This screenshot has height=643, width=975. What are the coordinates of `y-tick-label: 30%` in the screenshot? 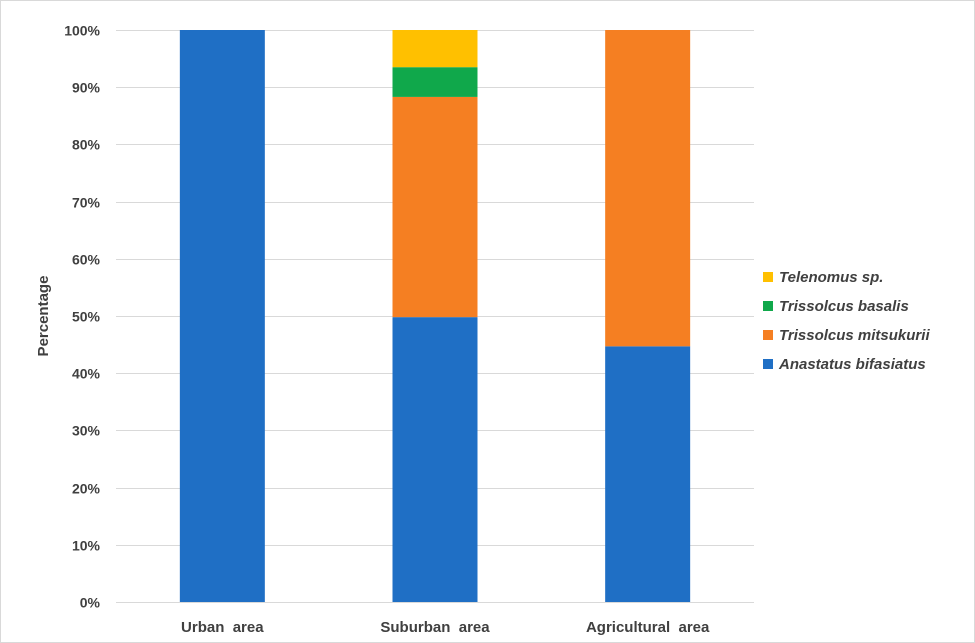 It's located at (86, 431).